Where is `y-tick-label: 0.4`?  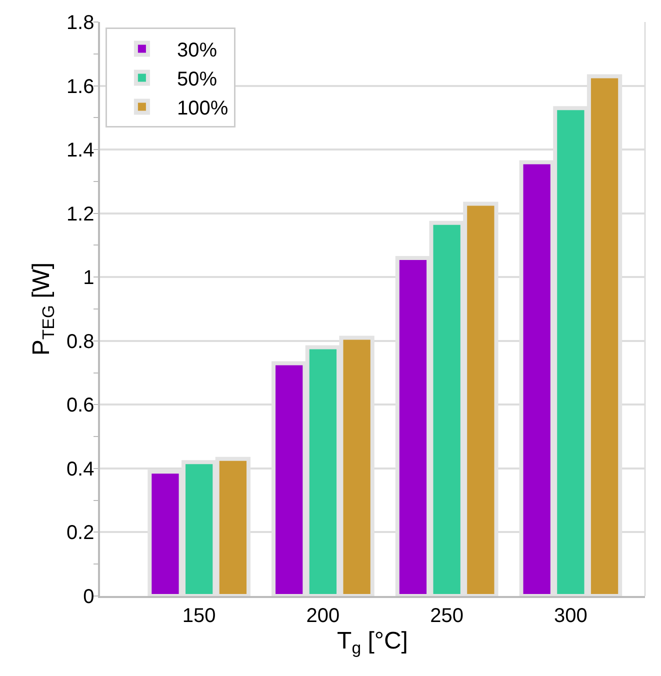
y-tick-label: 0.4 is located at coordinates (80, 469).